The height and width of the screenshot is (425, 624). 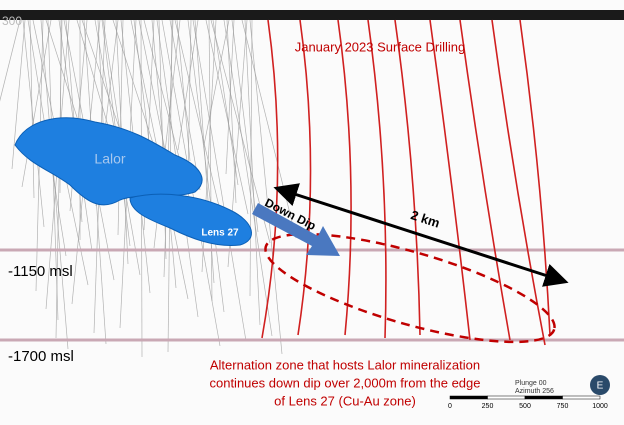 What do you see at coordinates (109, 159) in the screenshot?
I see `body-label: Lalor` at bounding box center [109, 159].